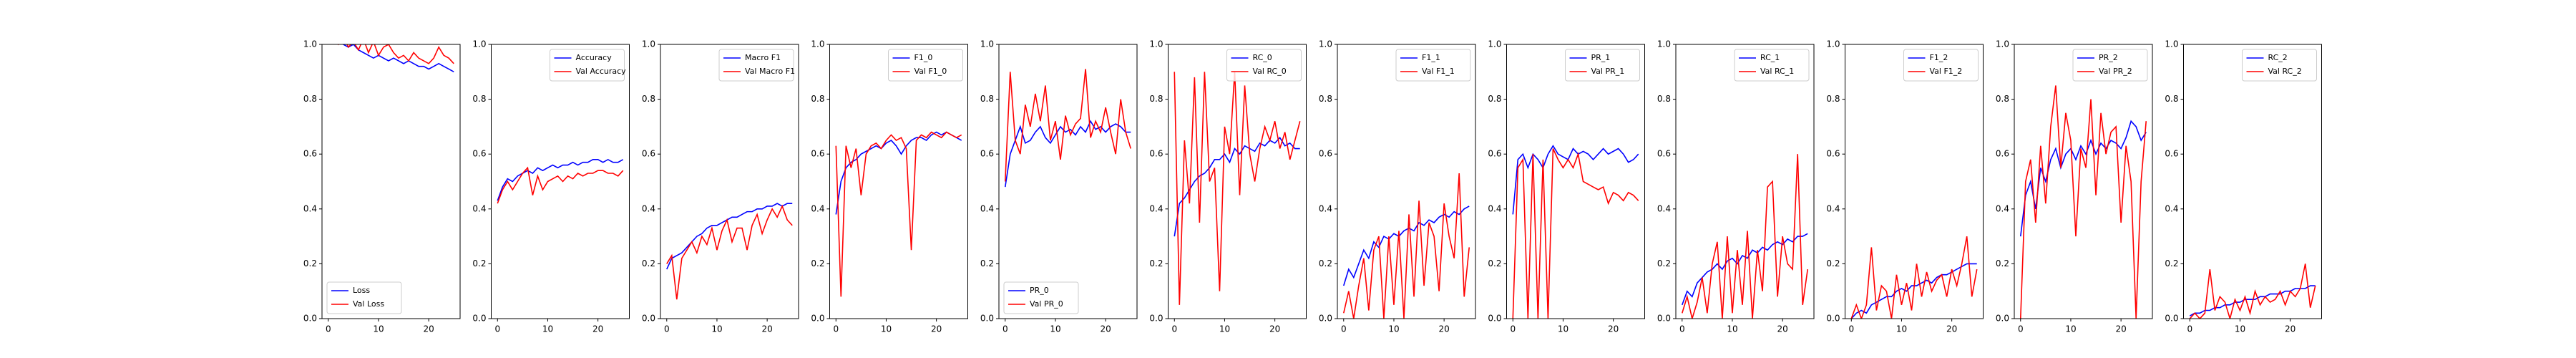 This screenshot has height=358, width=2576. I want to click on subplot: 0.0 0.2 0.4 0.6 0.8 1.0 0 10 20 PR_0 Val PR_0, so click(1059, 186).